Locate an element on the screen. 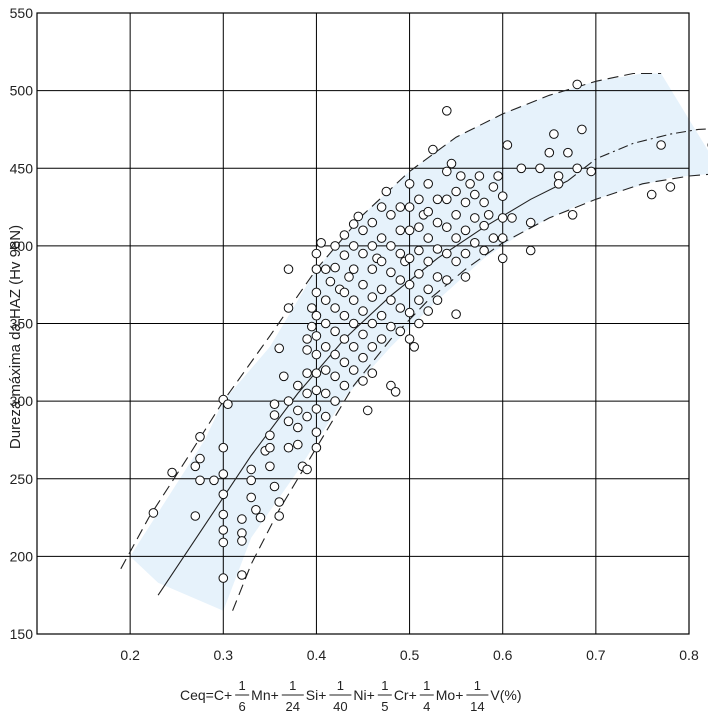 This screenshot has width=708, height=722. fraction-denominator: 14 is located at coordinates (477, 706).